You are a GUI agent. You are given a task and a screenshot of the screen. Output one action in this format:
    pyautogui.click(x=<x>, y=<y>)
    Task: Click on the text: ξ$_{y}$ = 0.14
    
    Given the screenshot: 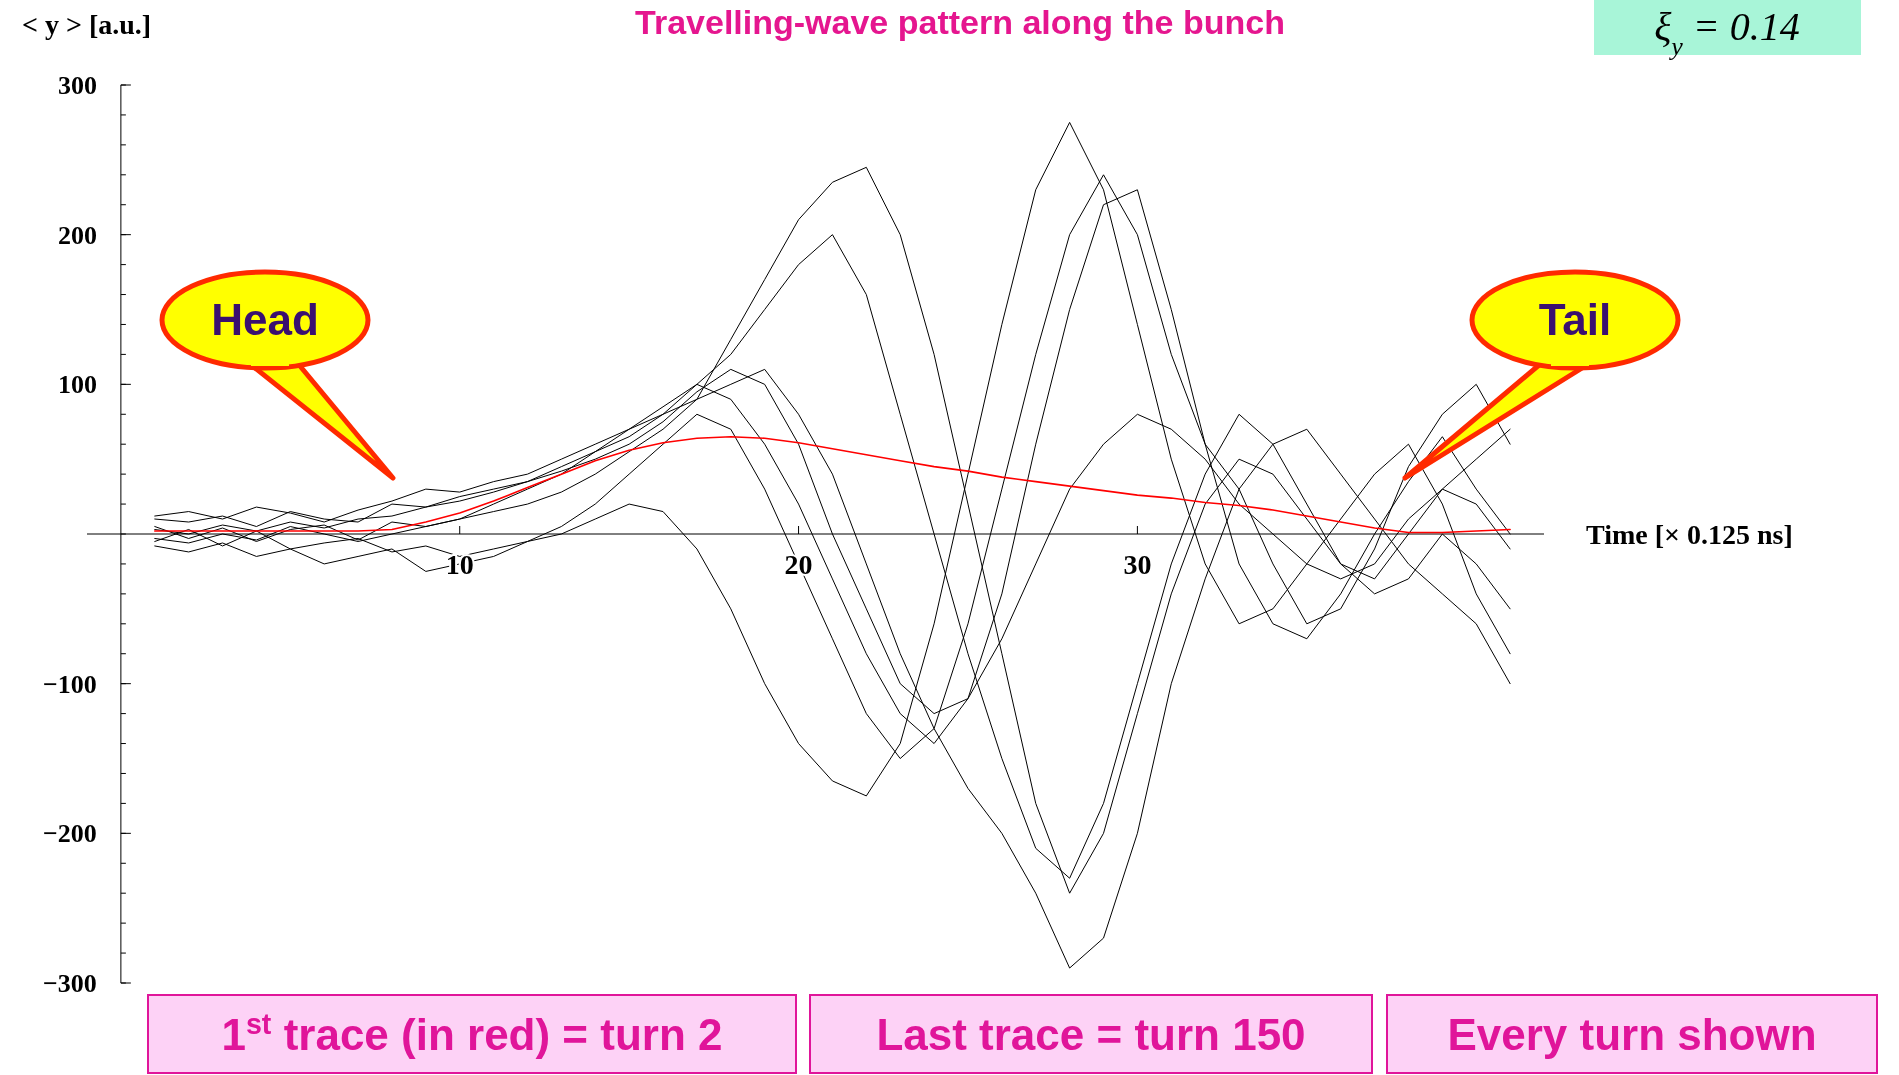 What is the action you would take?
    pyautogui.click(x=1727, y=32)
    